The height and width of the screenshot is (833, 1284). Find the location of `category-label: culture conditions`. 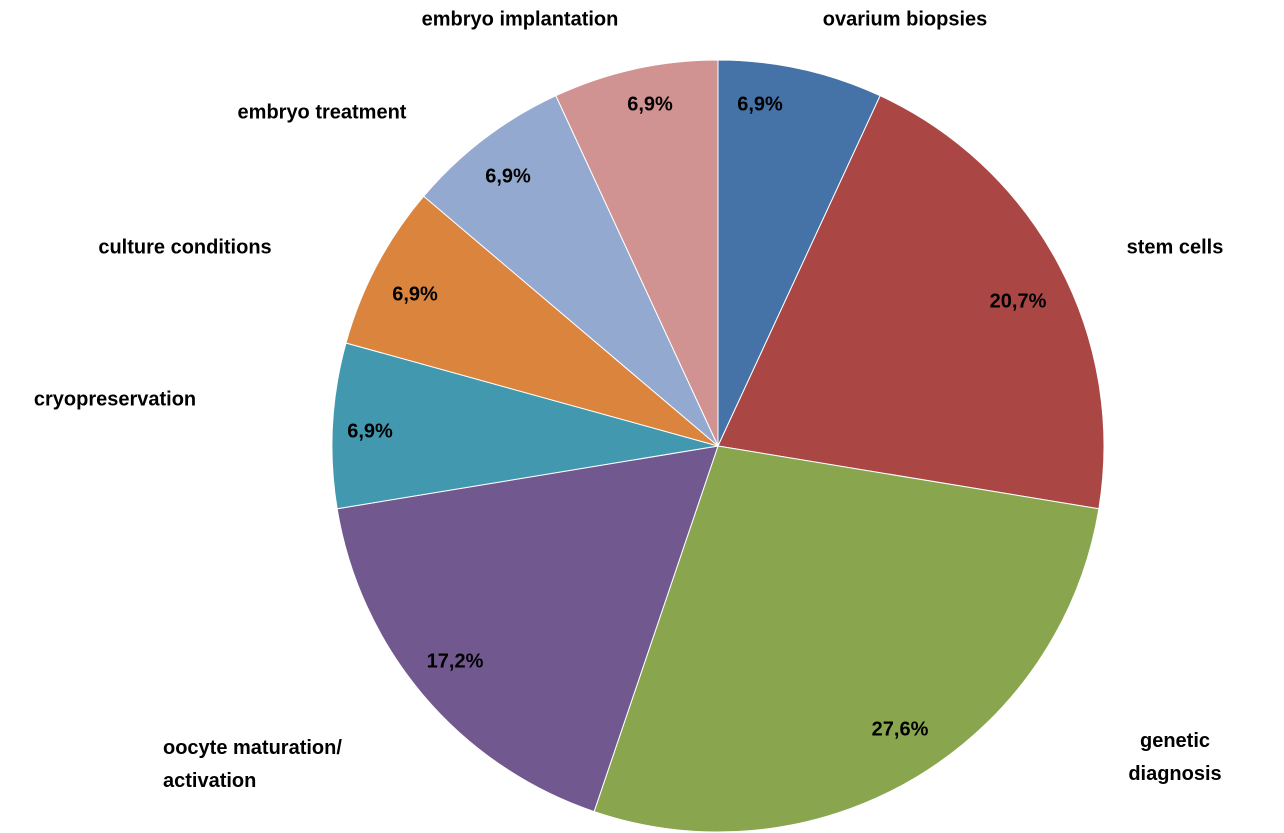

category-label: culture conditions is located at coordinates (185, 247).